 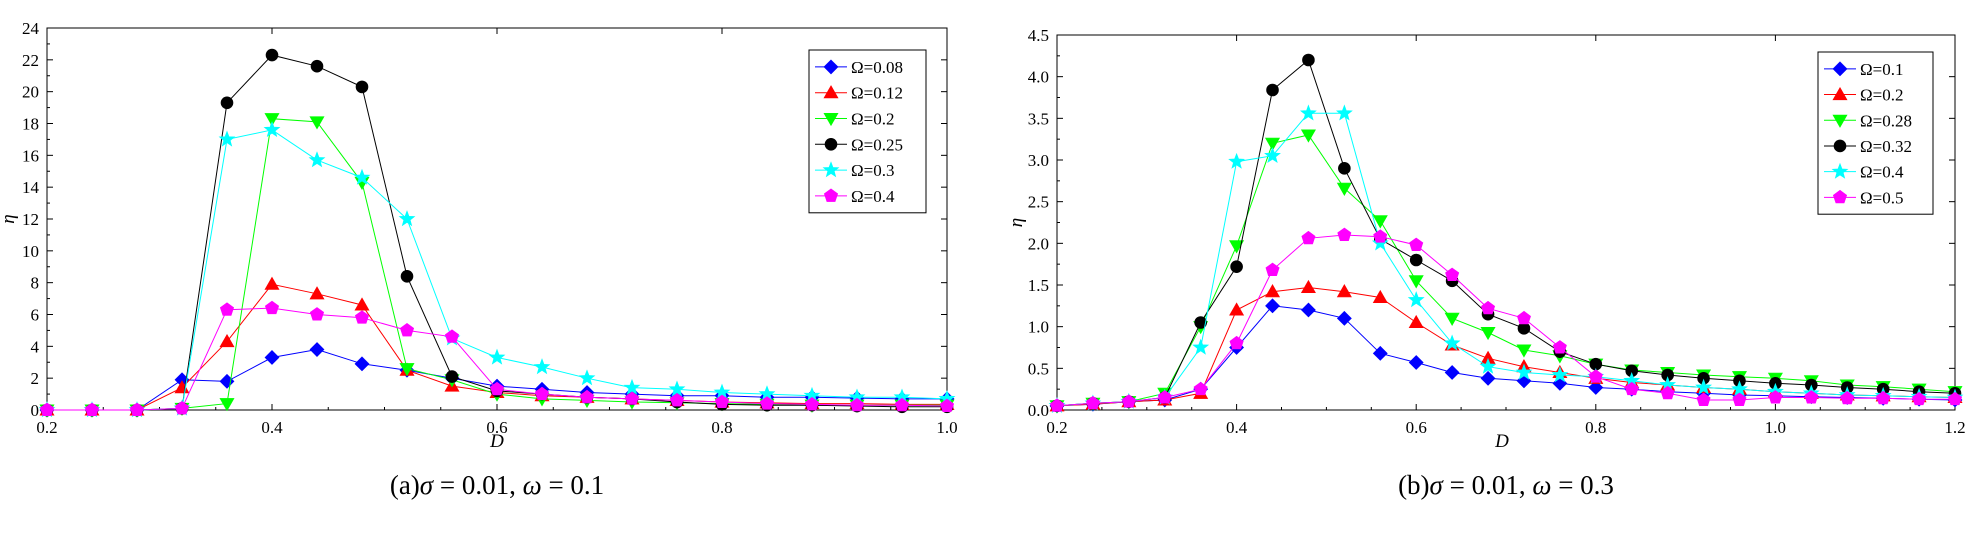 What do you see at coordinates (1875, 133) in the screenshot?
I see `legend: Ω=0.1 Ω=0.2 Ω=0.28 Ω=0.32 Ω=0.4 Ω=0.5` at bounding box center [1875, 133].